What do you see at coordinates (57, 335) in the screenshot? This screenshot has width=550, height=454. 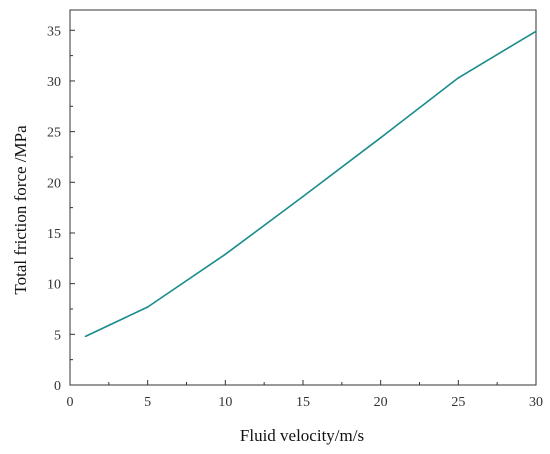 I see `y-tick-label: 5` at bounding box center [57, 335].